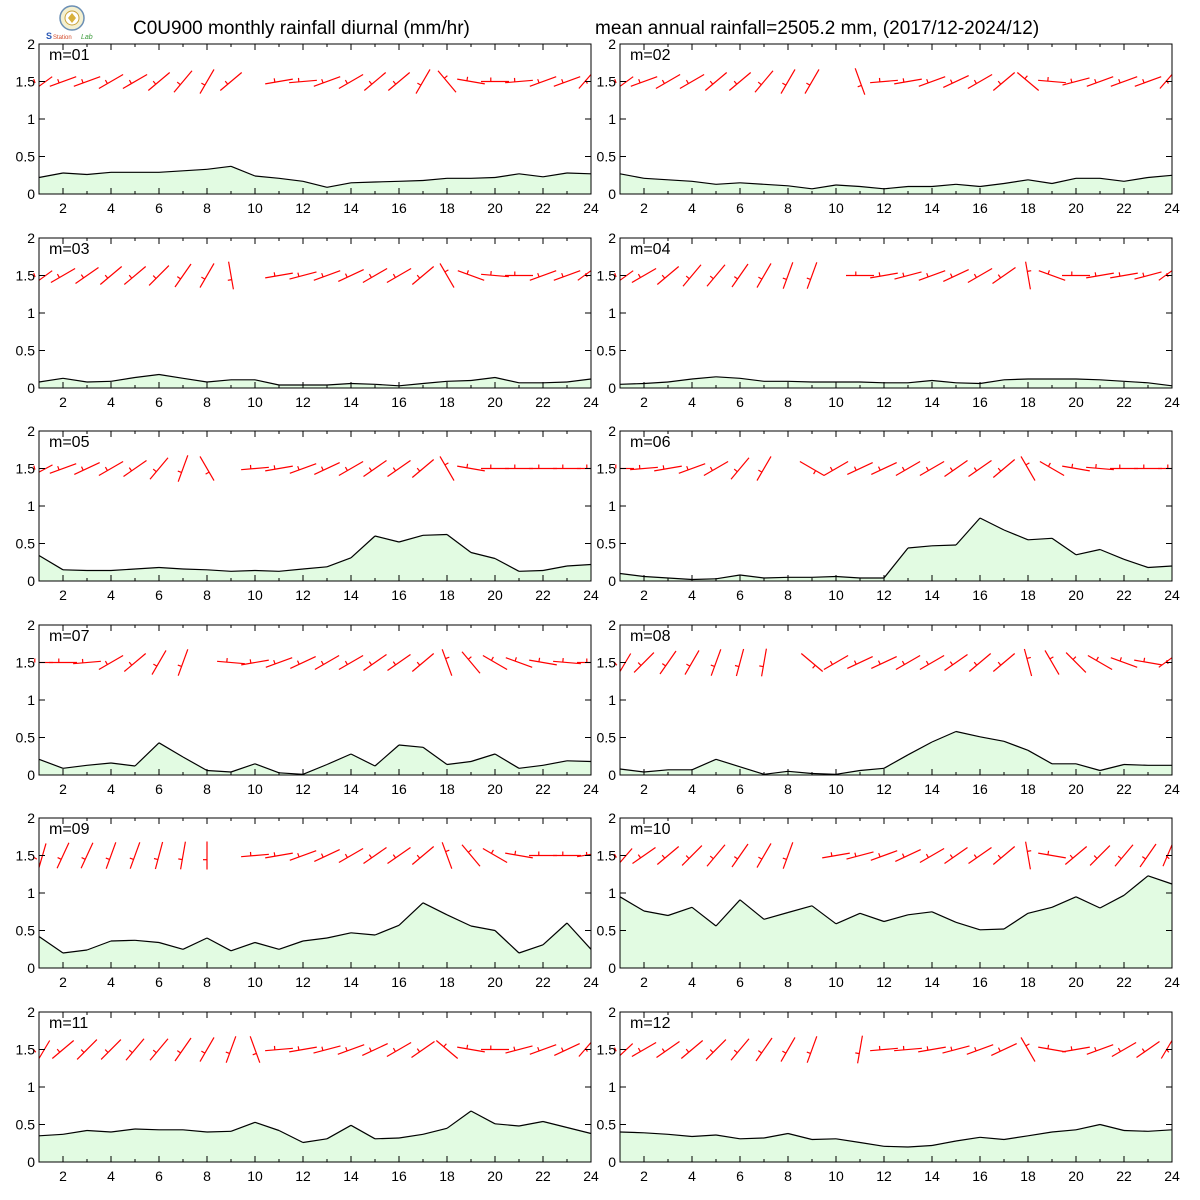  I want to click on x-tick-label: 14, so click(351, 208).